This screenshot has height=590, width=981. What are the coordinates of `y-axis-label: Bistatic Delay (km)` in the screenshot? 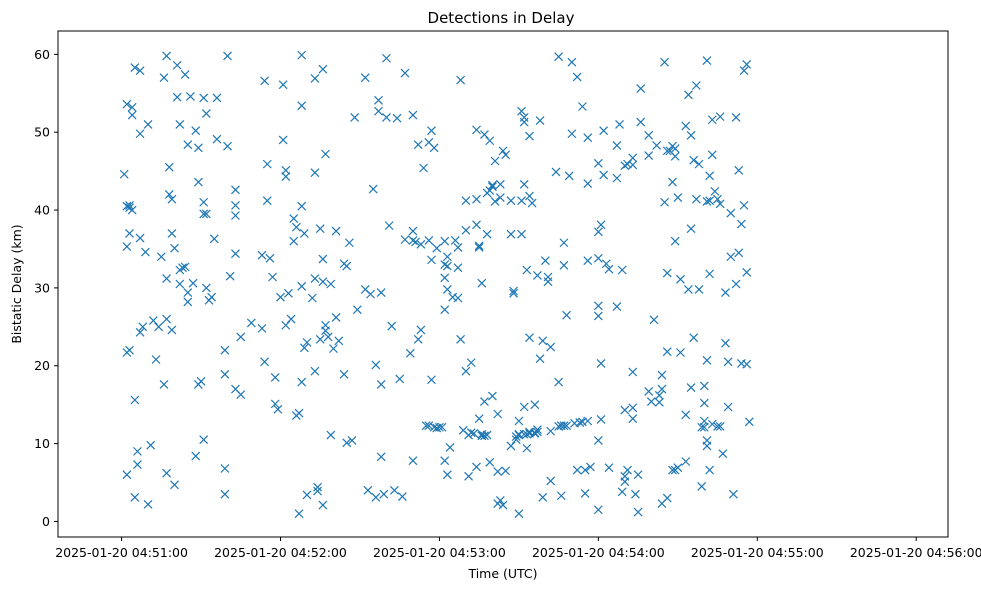 It's located at (16, 283).